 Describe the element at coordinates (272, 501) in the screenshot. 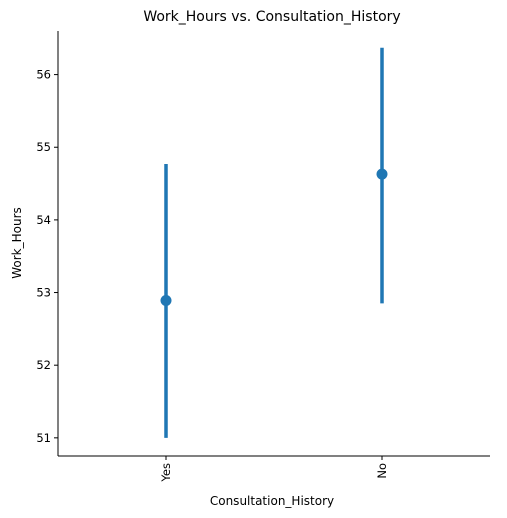

I see `x-axis-label: Consultation_History` at that location.